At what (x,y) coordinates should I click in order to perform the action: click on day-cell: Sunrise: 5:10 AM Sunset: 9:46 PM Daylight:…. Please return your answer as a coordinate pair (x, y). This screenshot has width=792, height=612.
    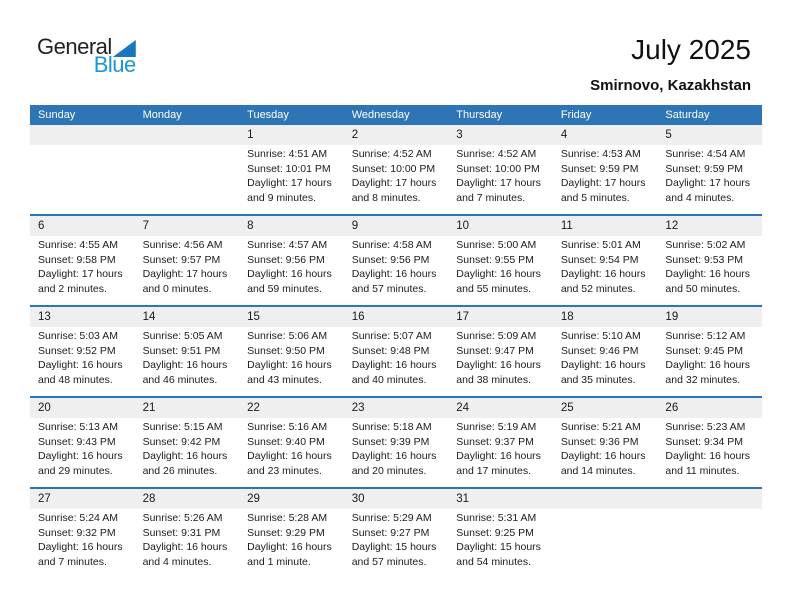
    Looking at the image, I should click on (605, 361).